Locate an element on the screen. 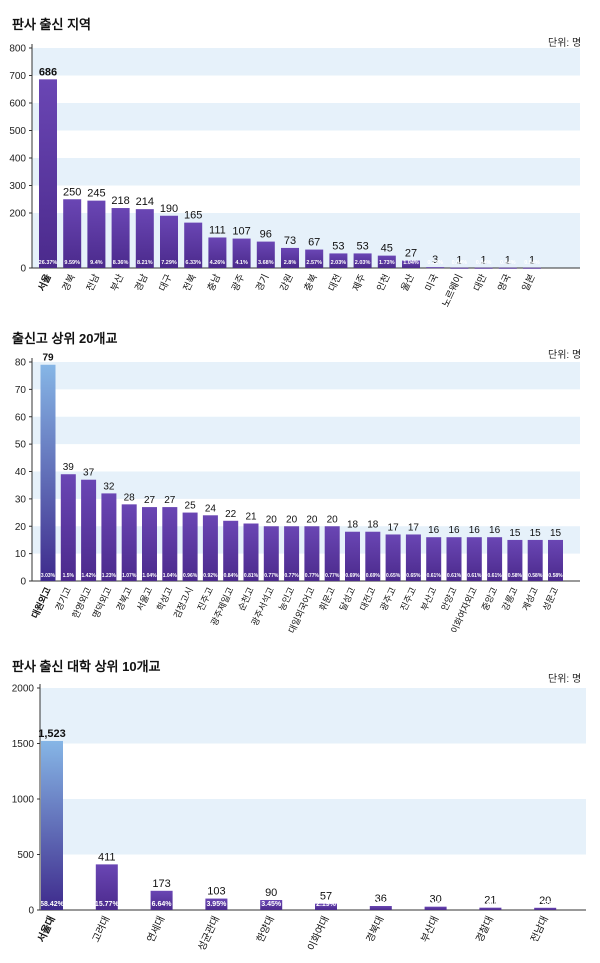 The width and height of the screenshot is (600, 963). percent-label: 1.73% is located at coordinates (387, 263).